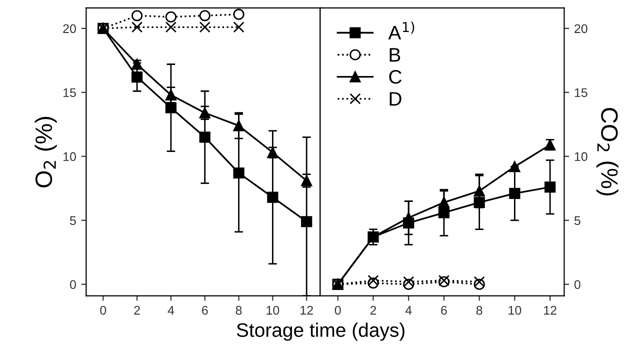  I want to click on y-axis-title: O$_{2}$ (%), so click(45, 152).